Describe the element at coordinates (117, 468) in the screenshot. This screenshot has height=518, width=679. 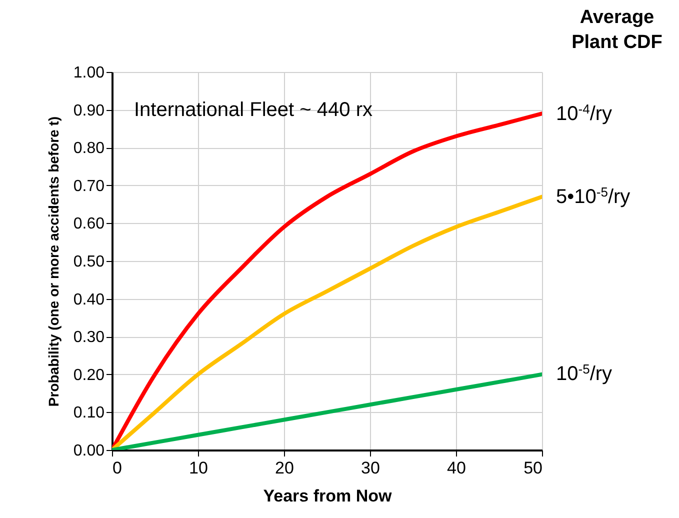
I see `x-tick-label: 0` at that location.